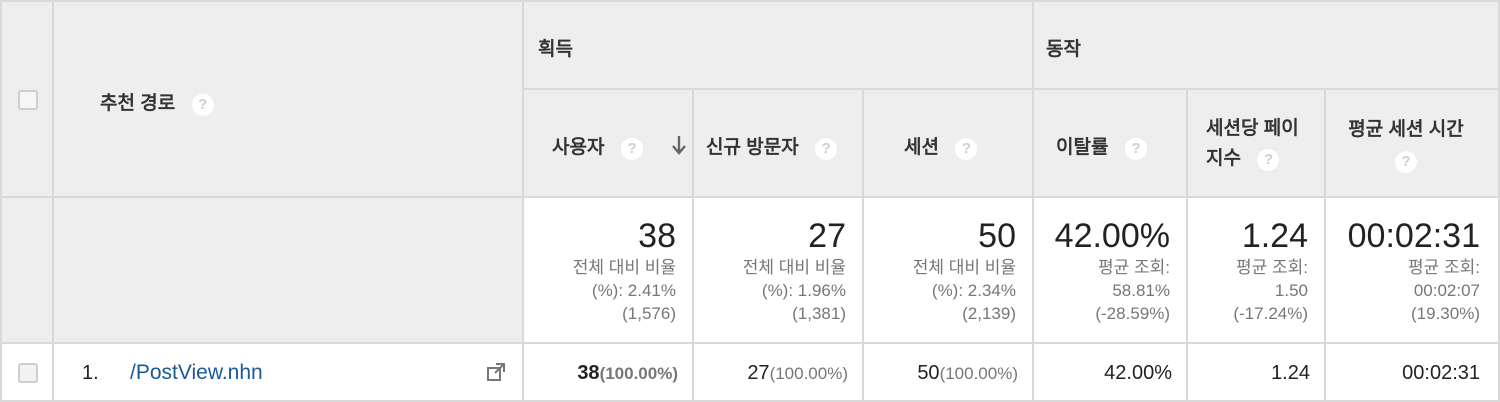  I want to click on totals-pages-per-session-line2: 1.50, so click(1291, 290).